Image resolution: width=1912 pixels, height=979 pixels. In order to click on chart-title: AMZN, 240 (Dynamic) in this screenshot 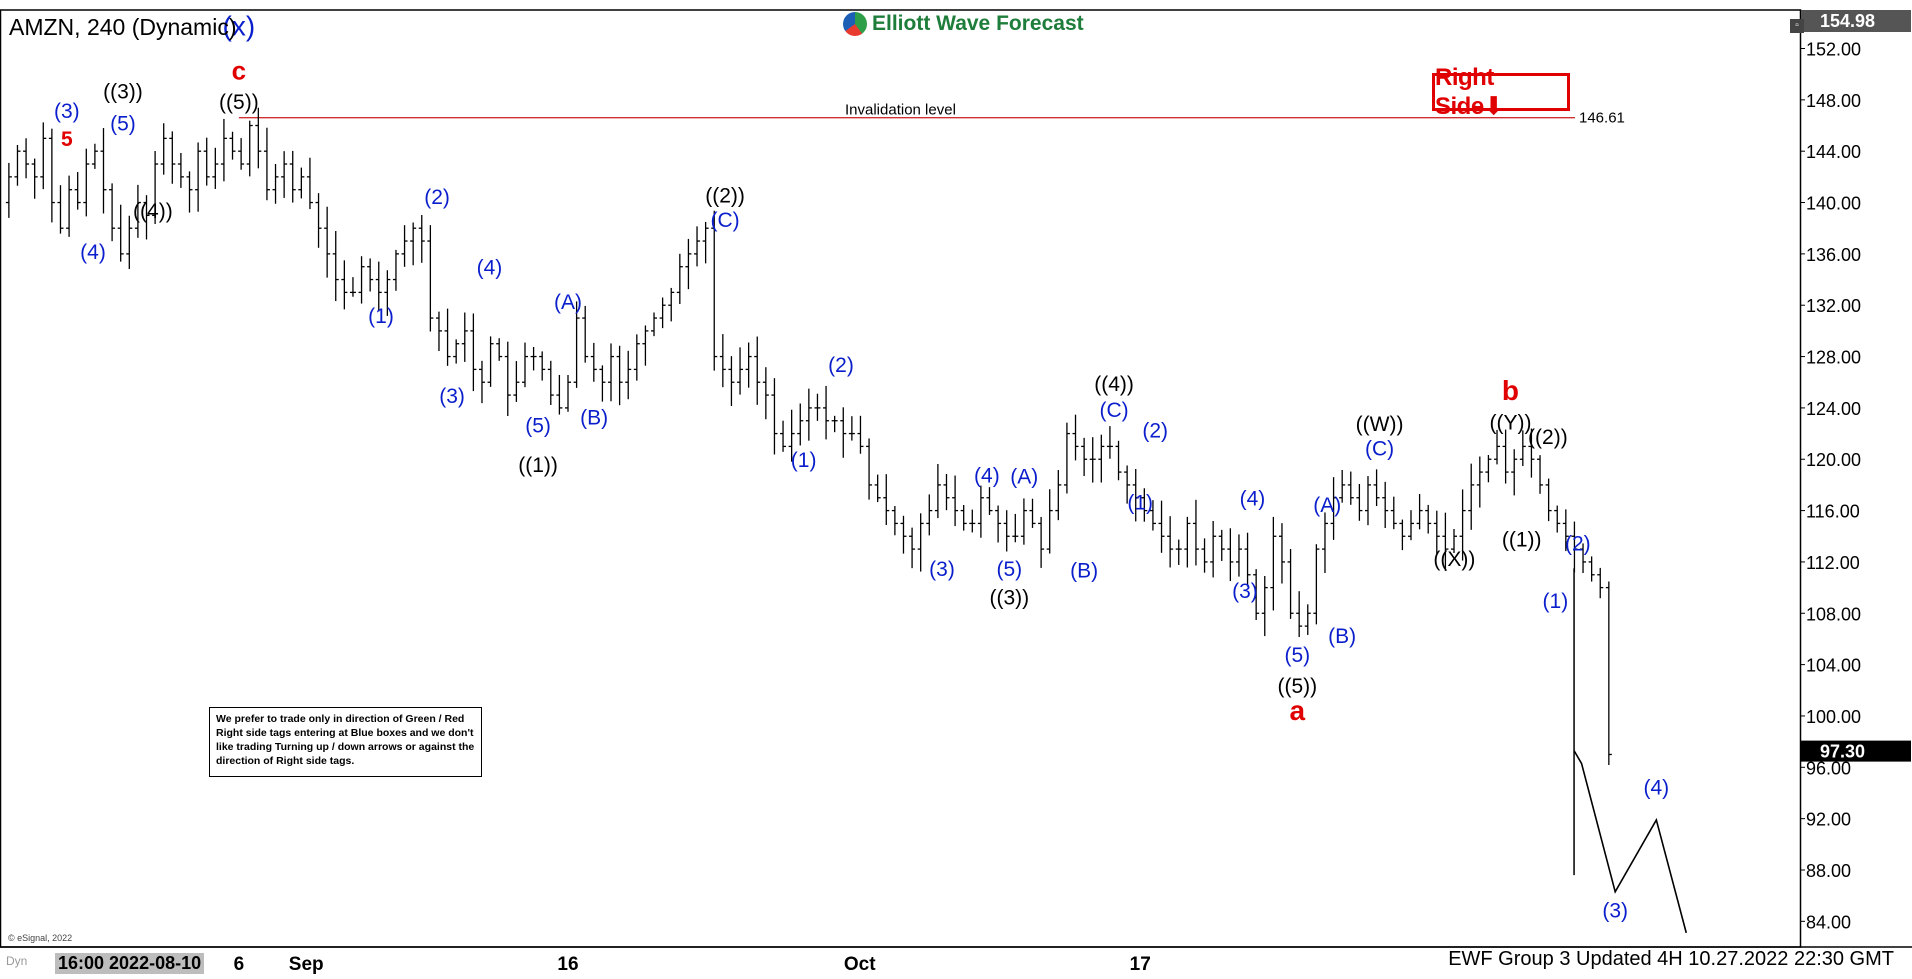, I will do `click(123, 27)`.